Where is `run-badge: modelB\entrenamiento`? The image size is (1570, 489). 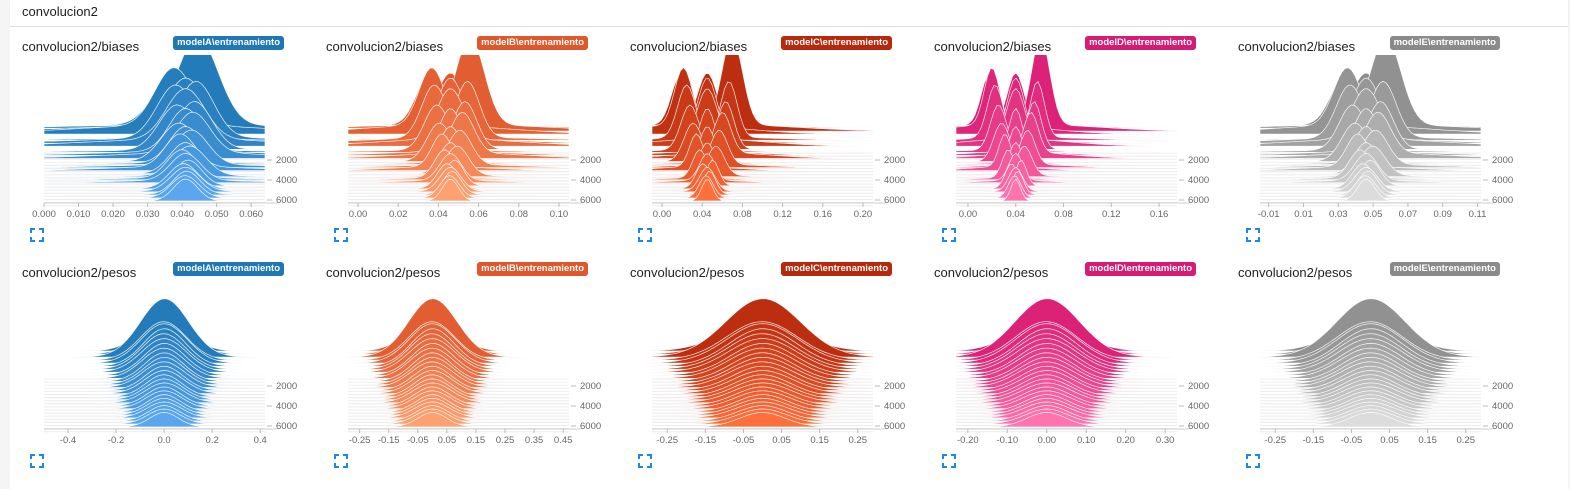
run-badge: modelB\entrenamiento is located at coordinates (532, 43).